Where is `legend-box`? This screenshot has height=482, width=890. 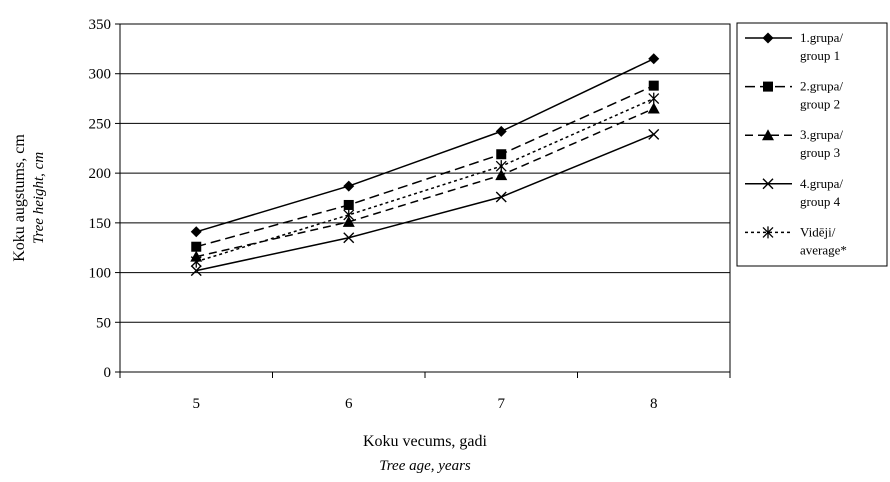 legend-box is located at coordinates (812, 144).